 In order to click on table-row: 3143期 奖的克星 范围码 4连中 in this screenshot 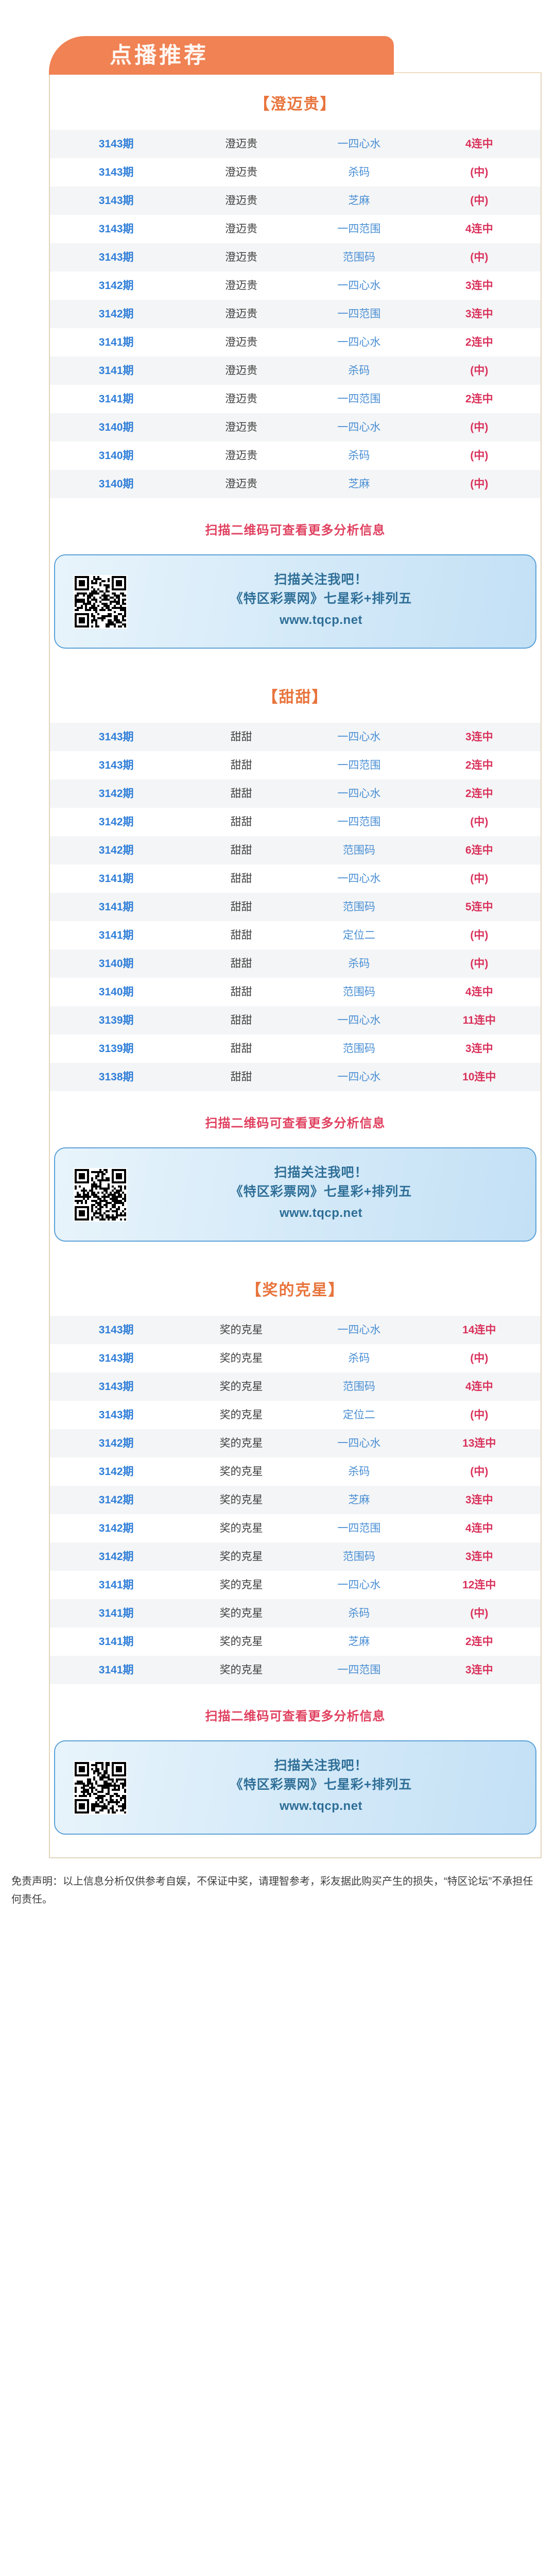, I will do `click(295, 1386)`.